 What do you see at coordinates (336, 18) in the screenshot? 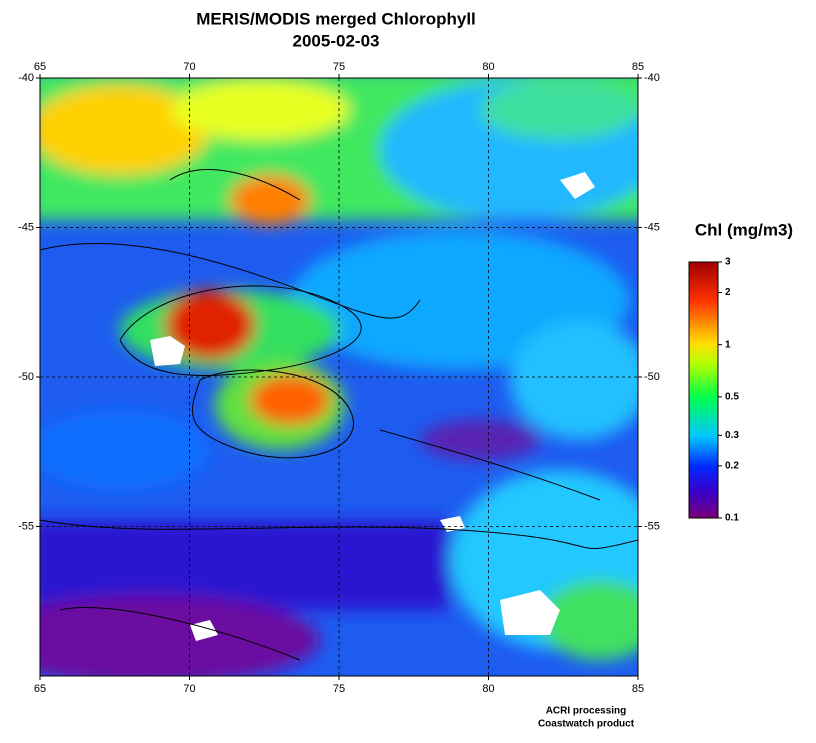
I see `title: MERIS/MODIS merged Chlorophyll` at bounding box center [336, 18].